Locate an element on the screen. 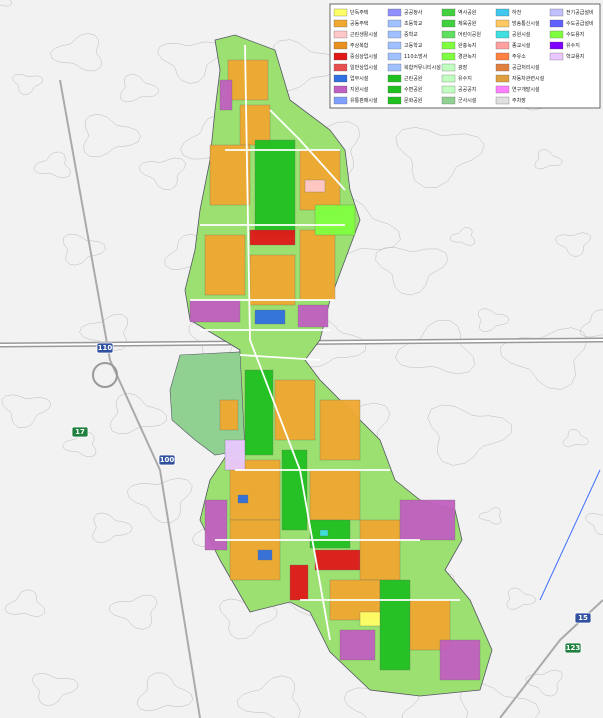  railway is located at coordinates (570, 535).